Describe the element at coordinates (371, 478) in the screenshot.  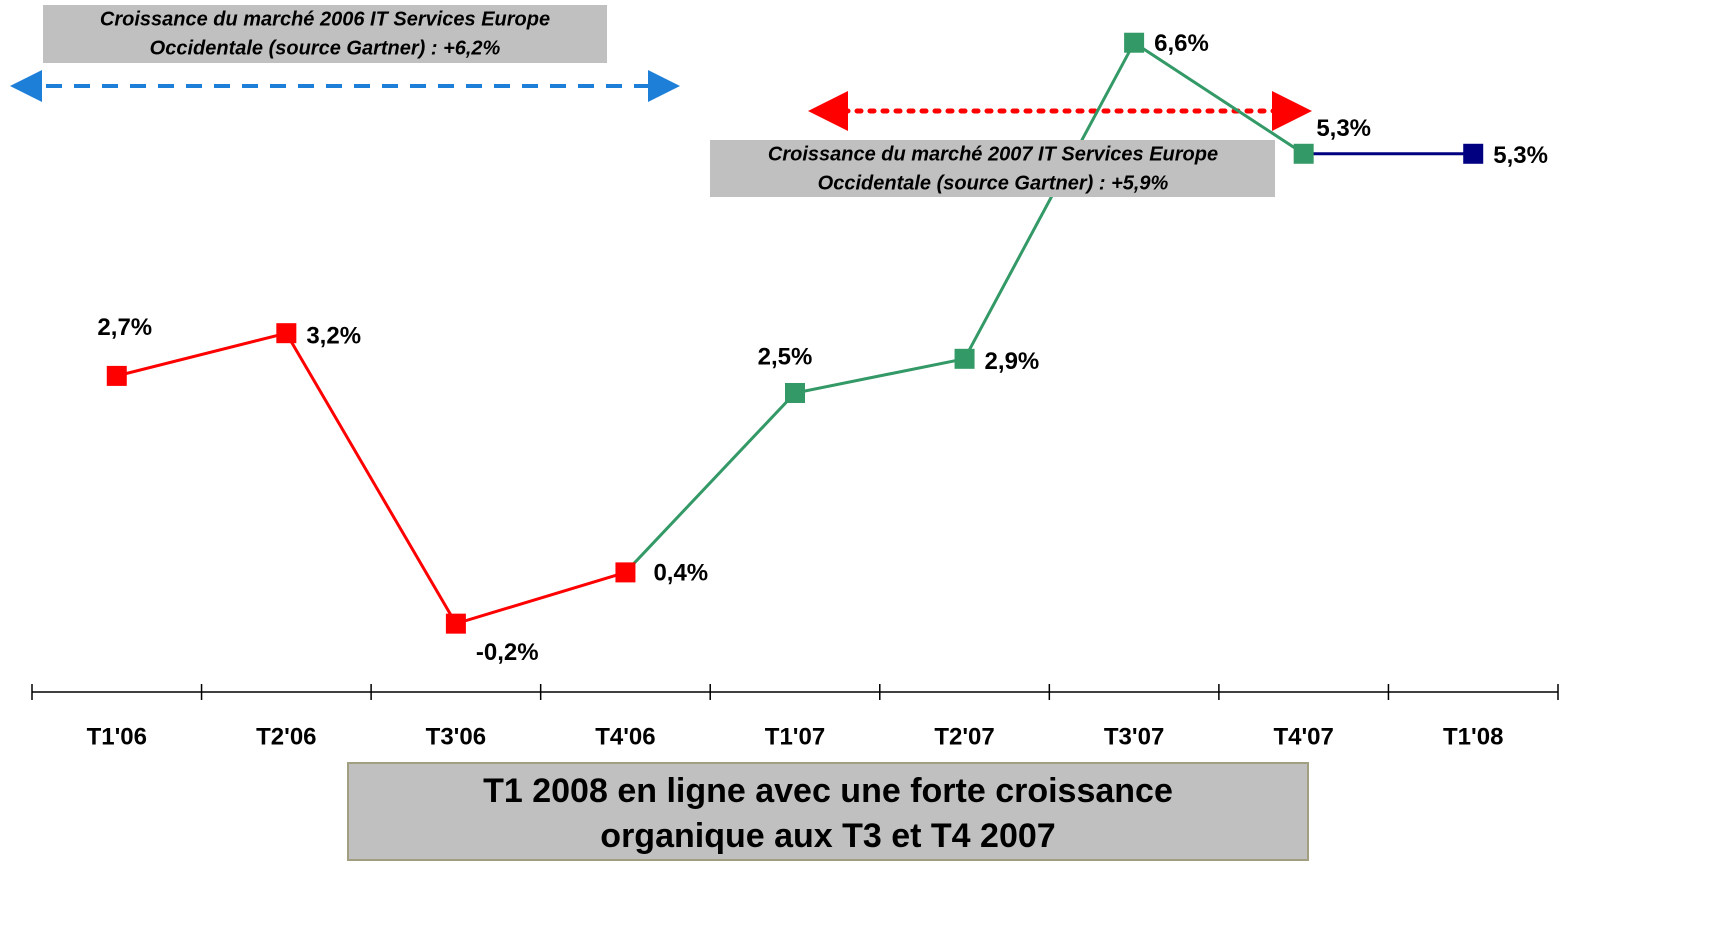
I see `series-line` at that location.